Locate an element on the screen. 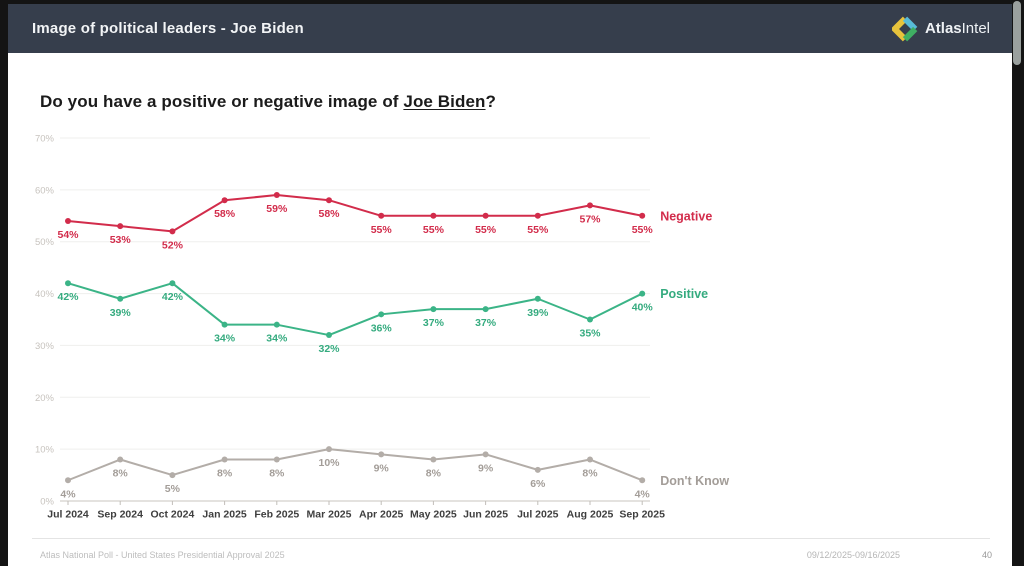 This screenshot has height=566, width=1024. question-suffix: ? is located at coordinates (491, 101).